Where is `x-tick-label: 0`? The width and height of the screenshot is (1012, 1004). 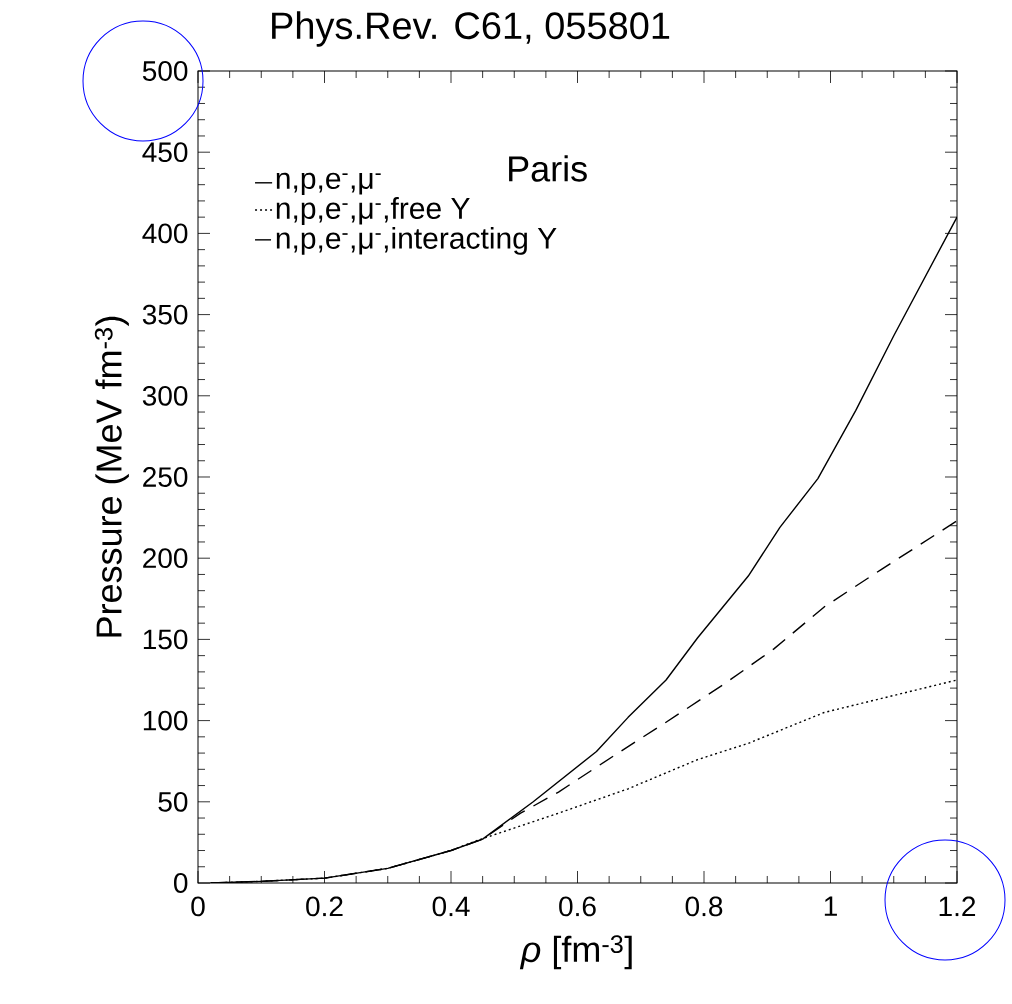 x-tick-label: 0 is located at coordinates (198, 906).